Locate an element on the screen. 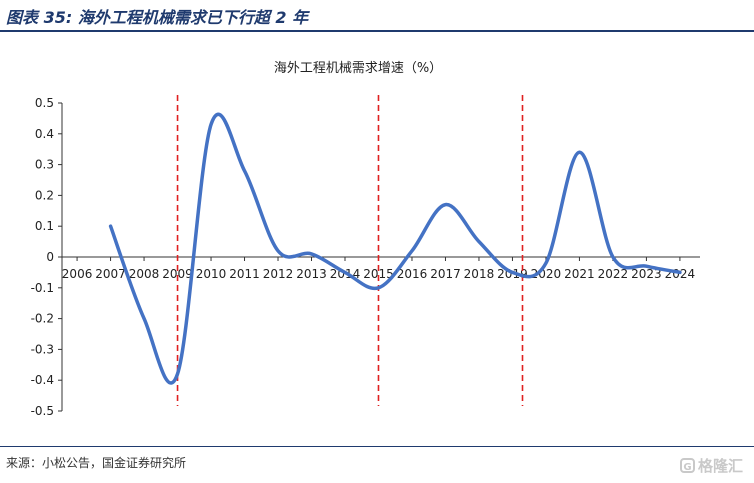 Image resolution: width=754 pixels, height=483 pixels. y-tick-label: -0.1 is located at coordinates (42, 288).